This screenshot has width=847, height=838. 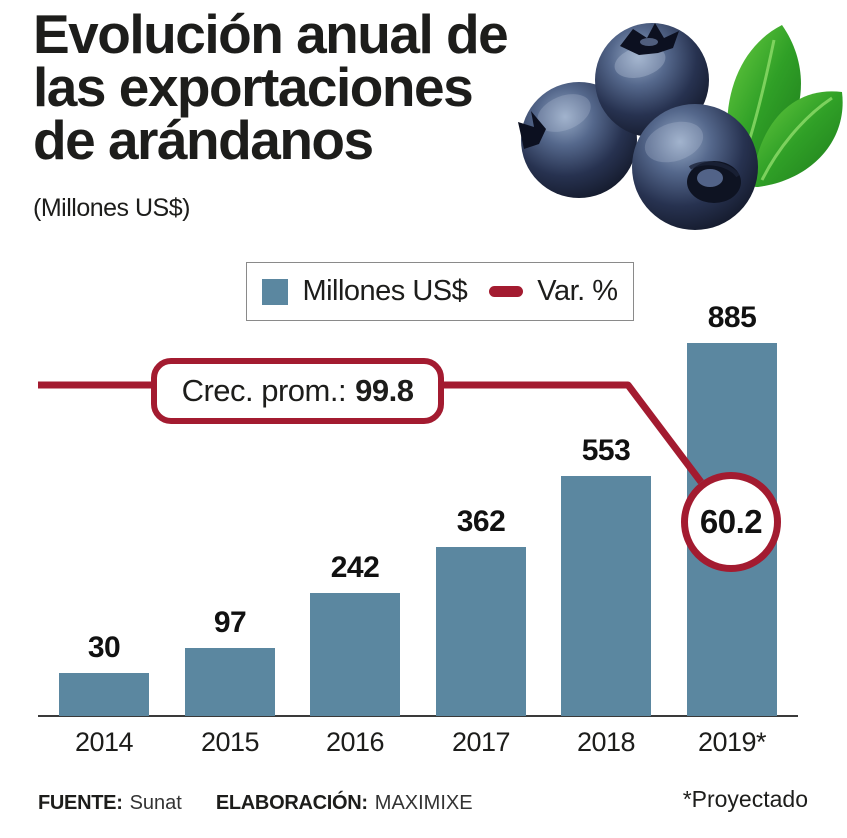 I want to click on variation-2019-circle: 60.2, so click(x=731, y=522).